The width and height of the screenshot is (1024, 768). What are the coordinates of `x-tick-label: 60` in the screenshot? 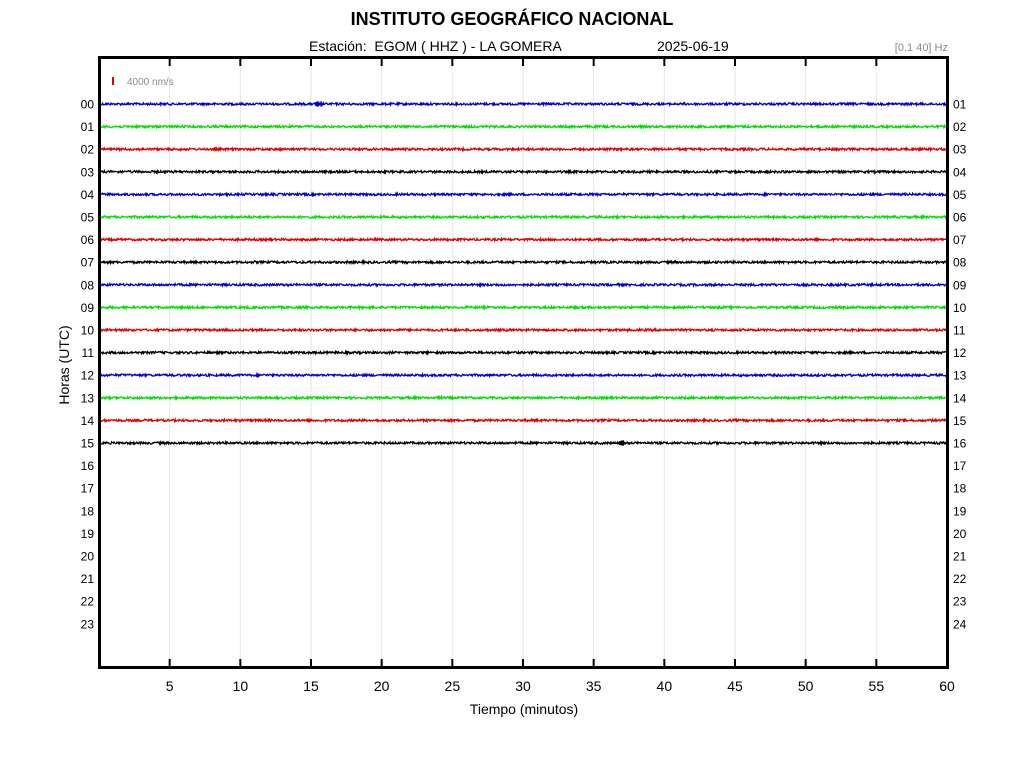 It's located at (947, 686).